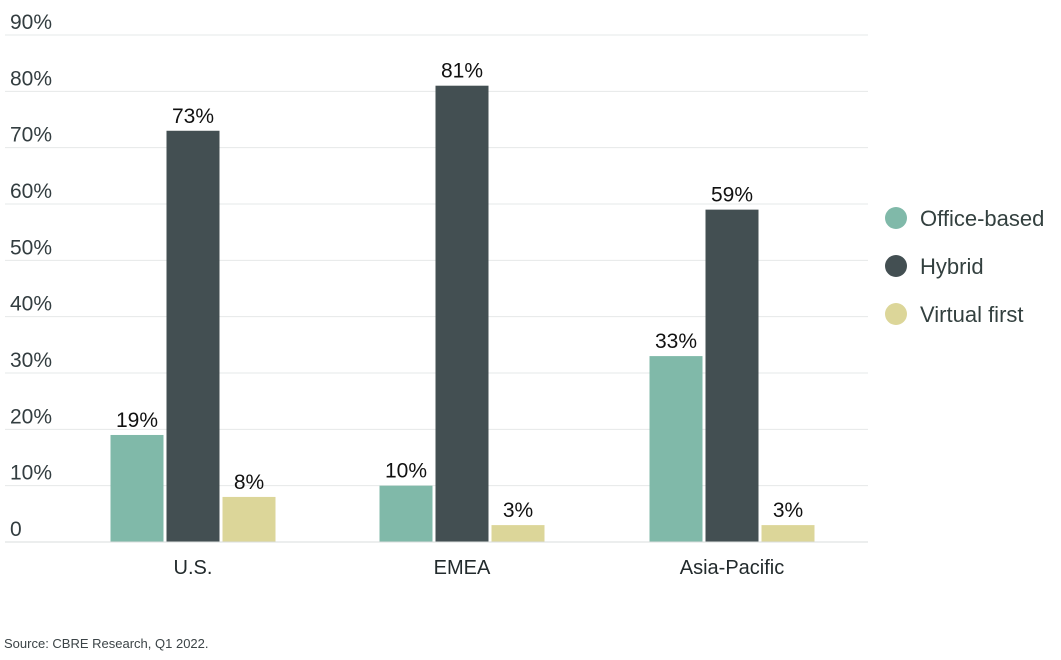 Image resolution: width=1061 pixels, height=660 pixels. I want to click on x-tick-label: EMEA, so click(462, 568).